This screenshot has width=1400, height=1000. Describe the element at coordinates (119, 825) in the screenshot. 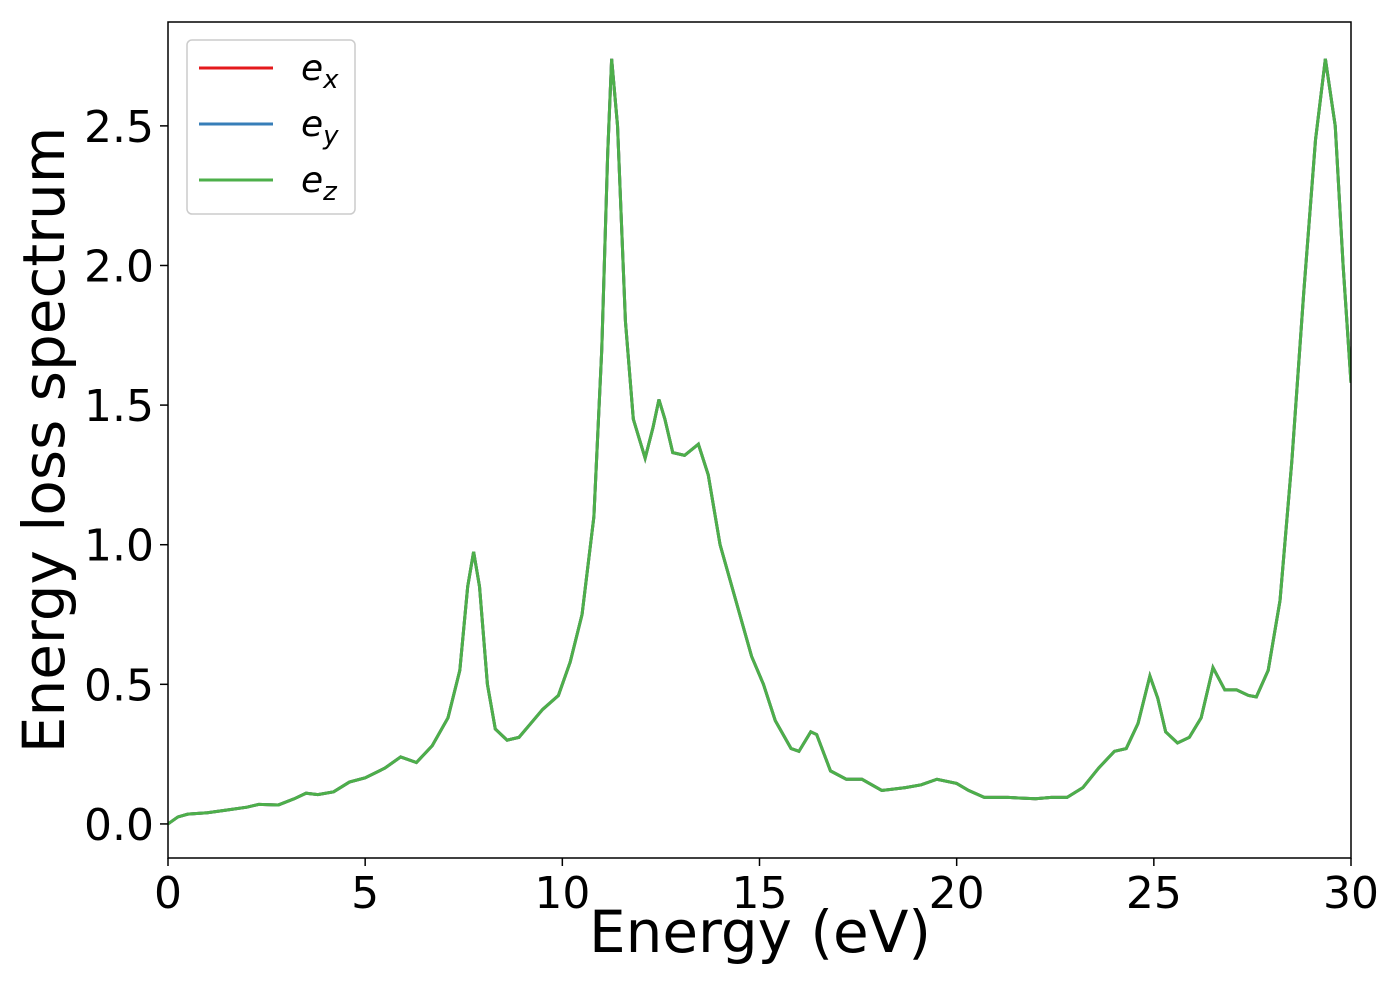

I see `y-tick-label: 0.0` at that location.